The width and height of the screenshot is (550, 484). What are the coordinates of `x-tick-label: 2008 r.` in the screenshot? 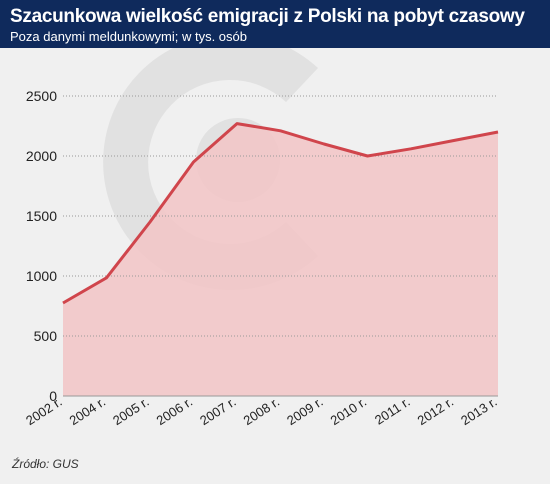 It's located at (262, 411).